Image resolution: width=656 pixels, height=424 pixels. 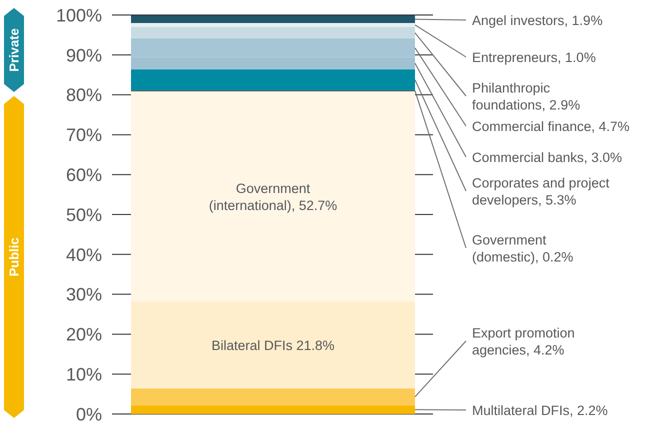 What do you see at coordinates (523, 248) in the screenshot?
I see `data-label: Government (domestic), 0.2%` at bounding box center [523, 248].